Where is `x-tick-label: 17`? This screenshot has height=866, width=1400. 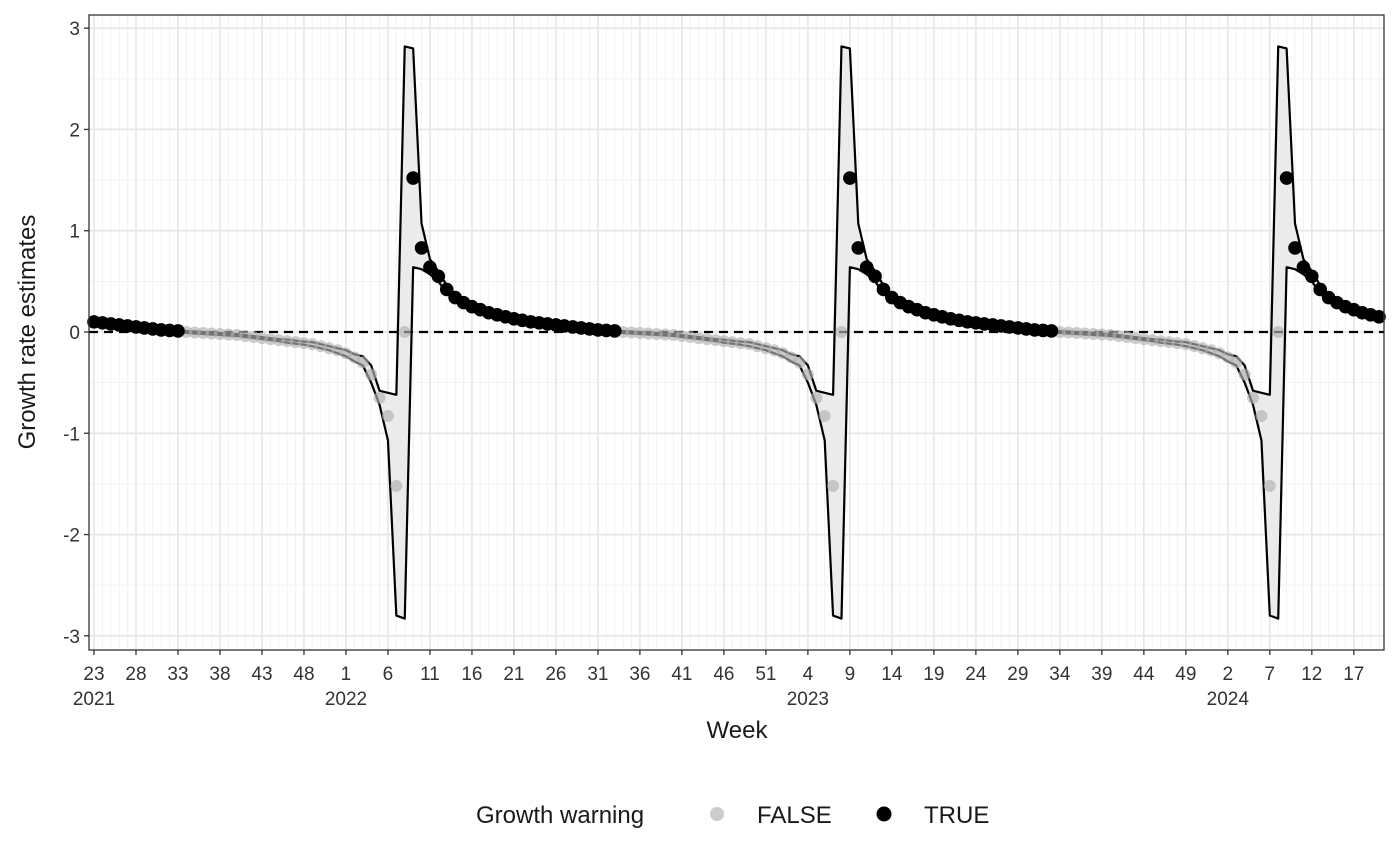 x-tick-label: 17 is located at coordinates (1353, 674).